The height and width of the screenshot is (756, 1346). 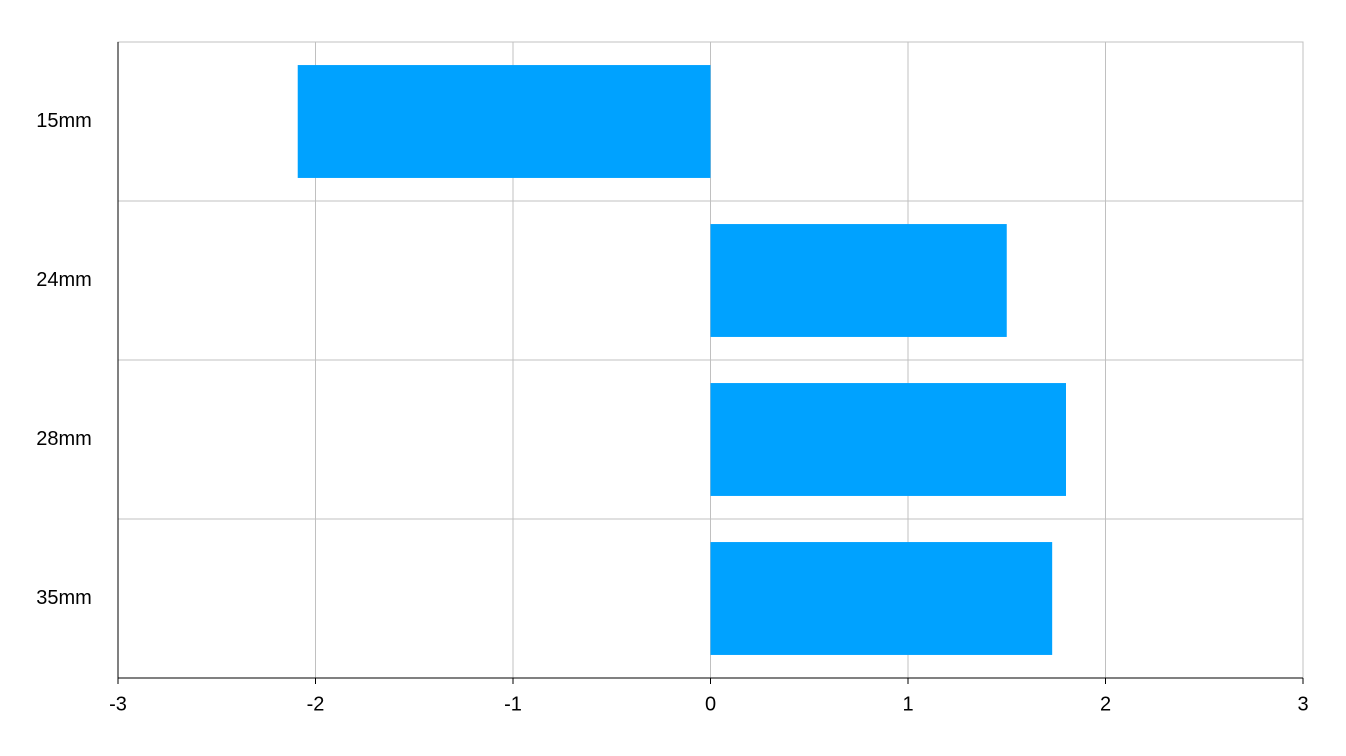 I want to click on y-tick-label: 35mm, so click(x=64, y=598).